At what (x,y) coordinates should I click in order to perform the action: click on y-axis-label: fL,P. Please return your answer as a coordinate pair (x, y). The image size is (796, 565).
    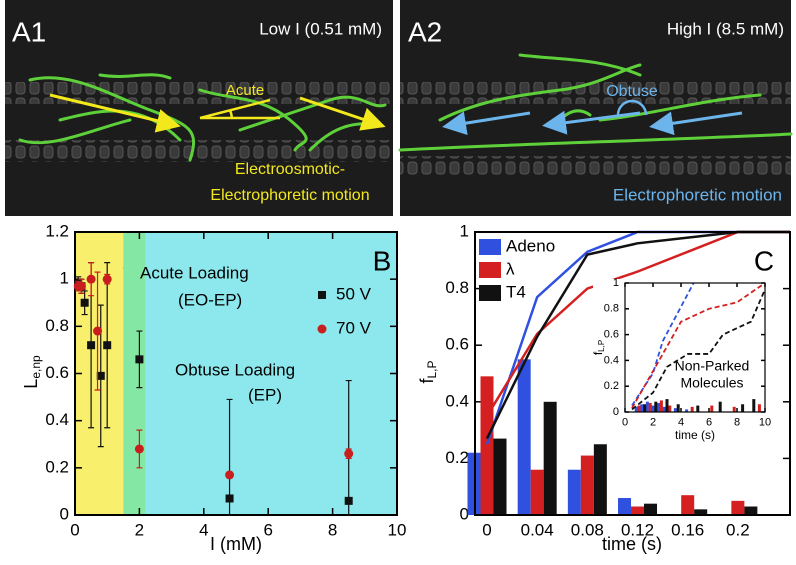
    Looking at the image, I should click on (598, 347).